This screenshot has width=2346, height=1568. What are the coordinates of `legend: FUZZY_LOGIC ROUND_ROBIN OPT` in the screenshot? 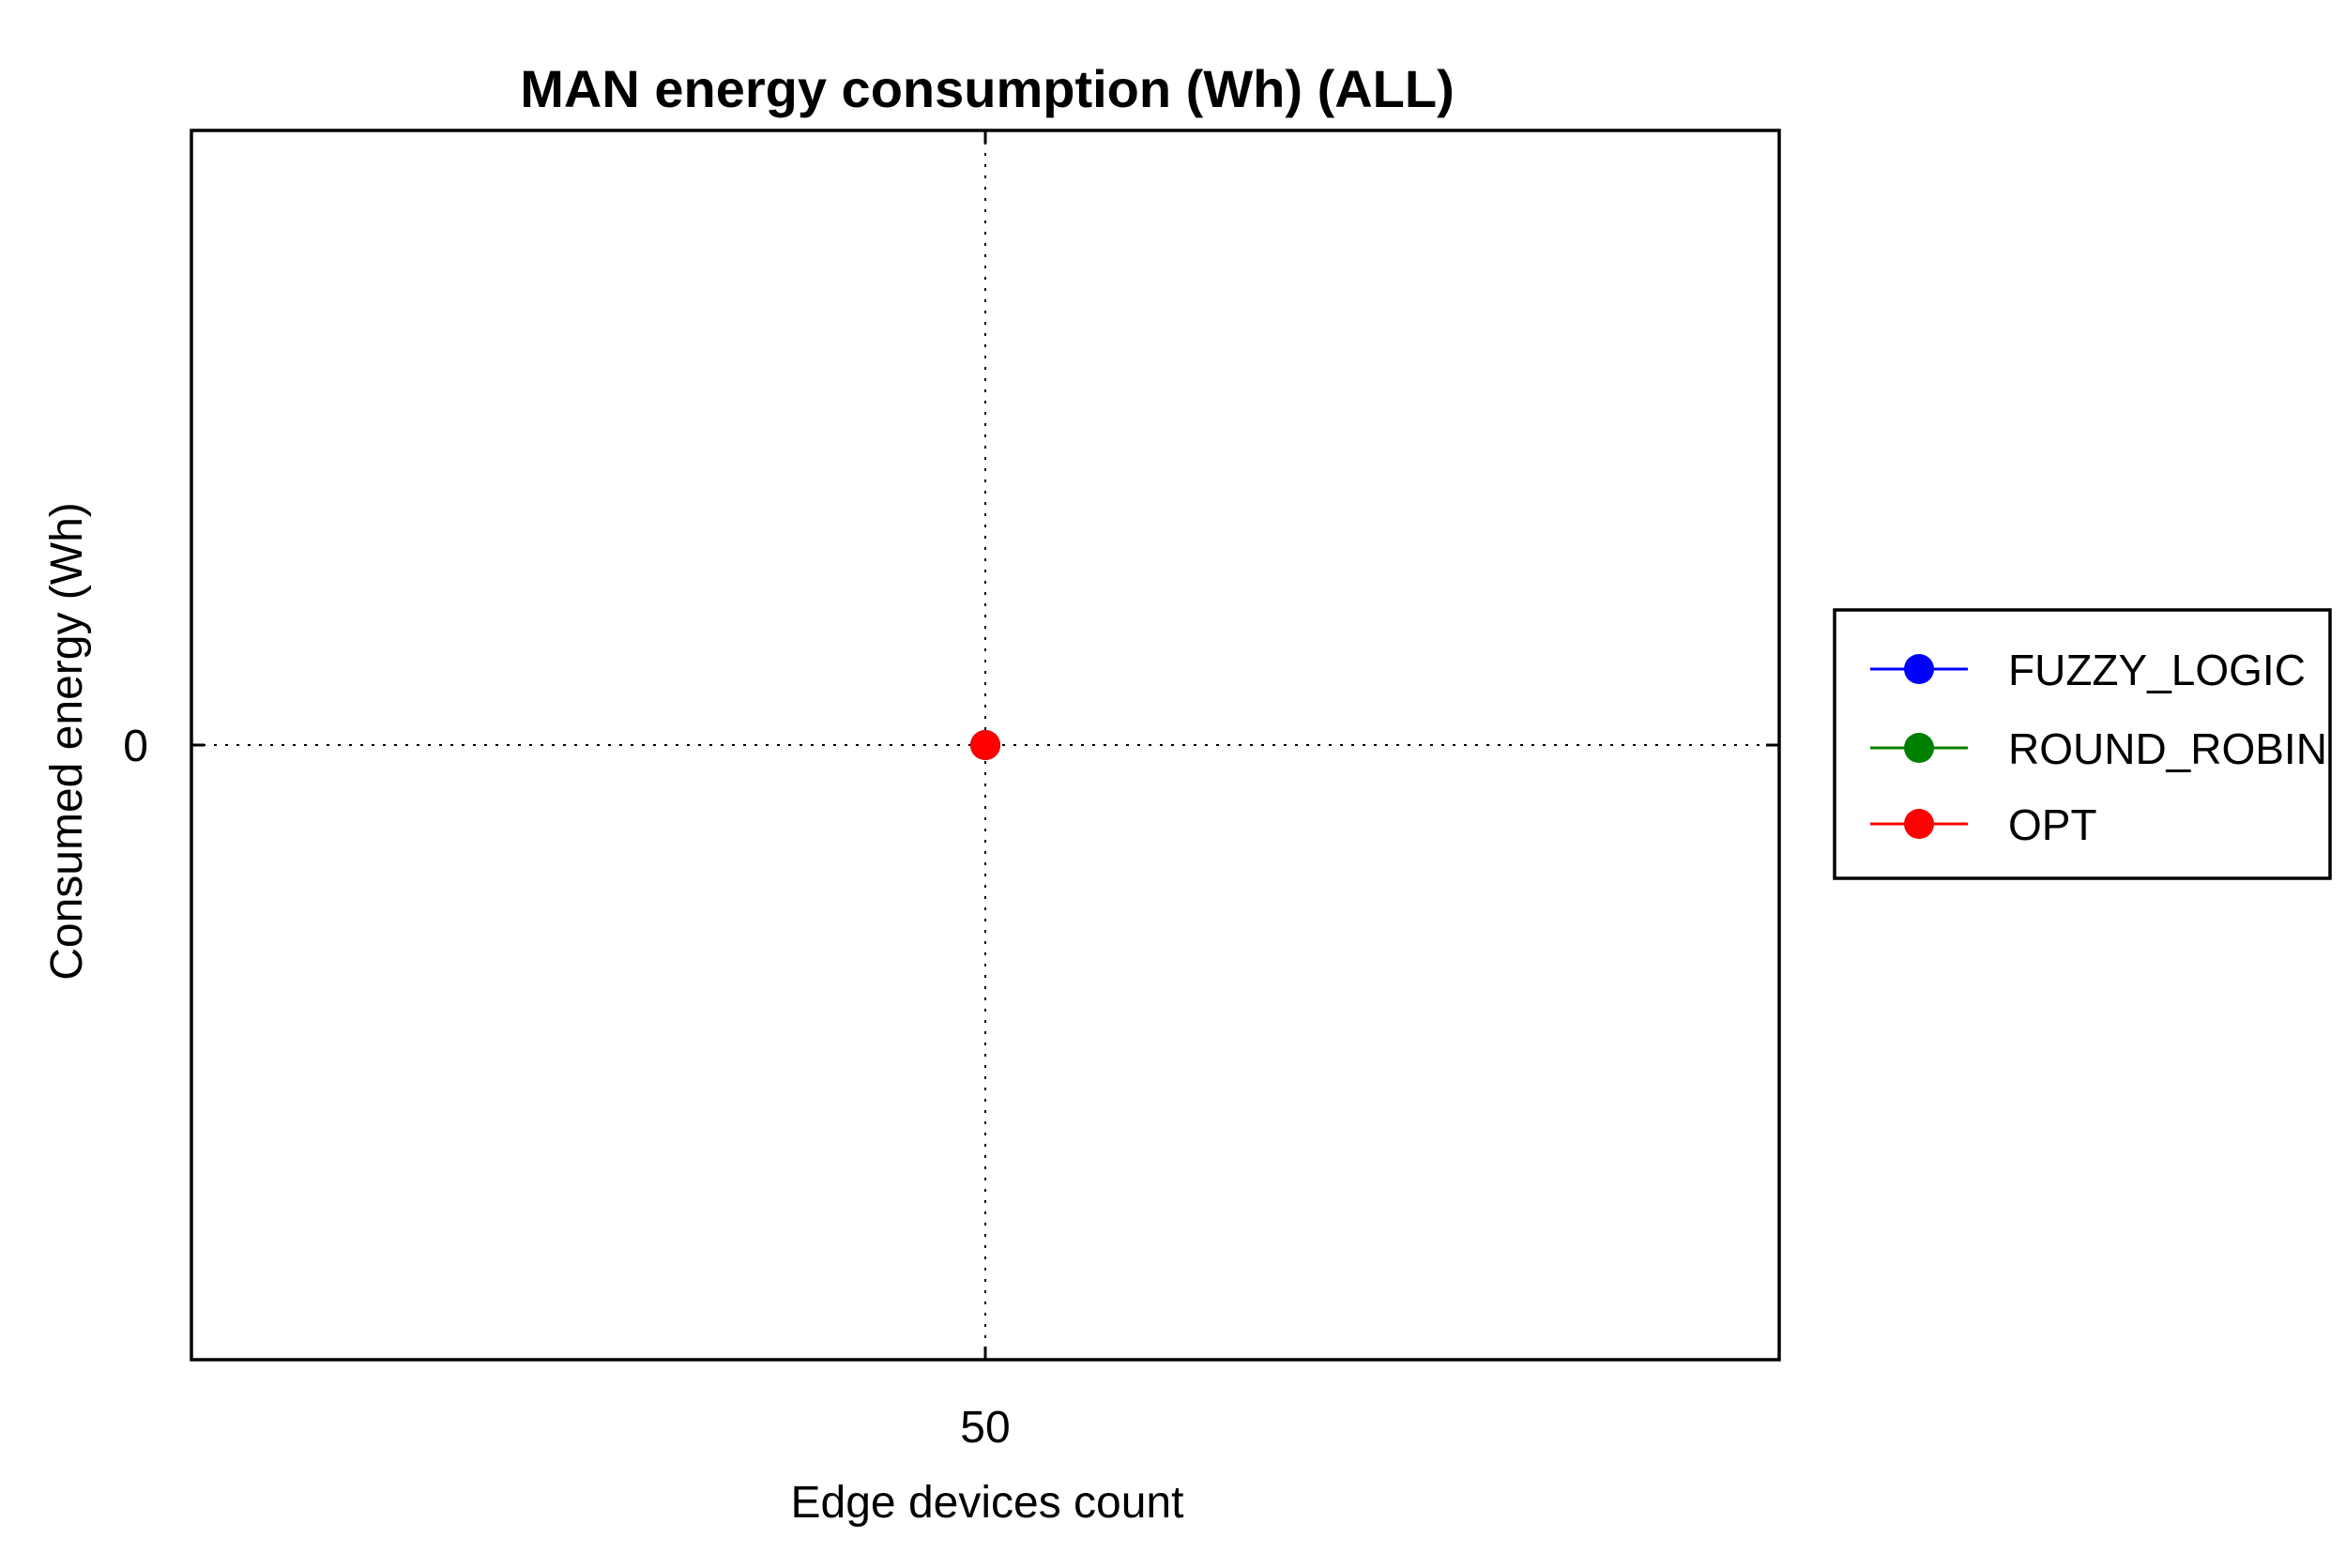 It's located at (2083, 744).